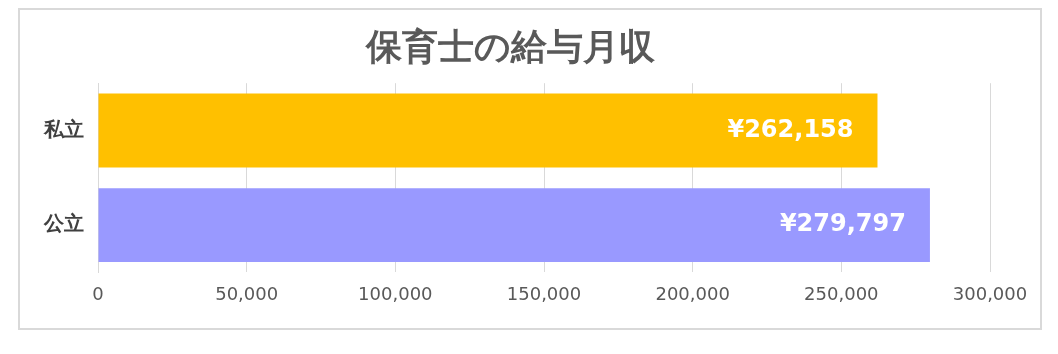 The height and width of the screenshot is (354, 1058). What do you see at coordinates (395, 293) in the screenshot?
I see `x-tick-label: 100,000` at bounding box center [395, 293].